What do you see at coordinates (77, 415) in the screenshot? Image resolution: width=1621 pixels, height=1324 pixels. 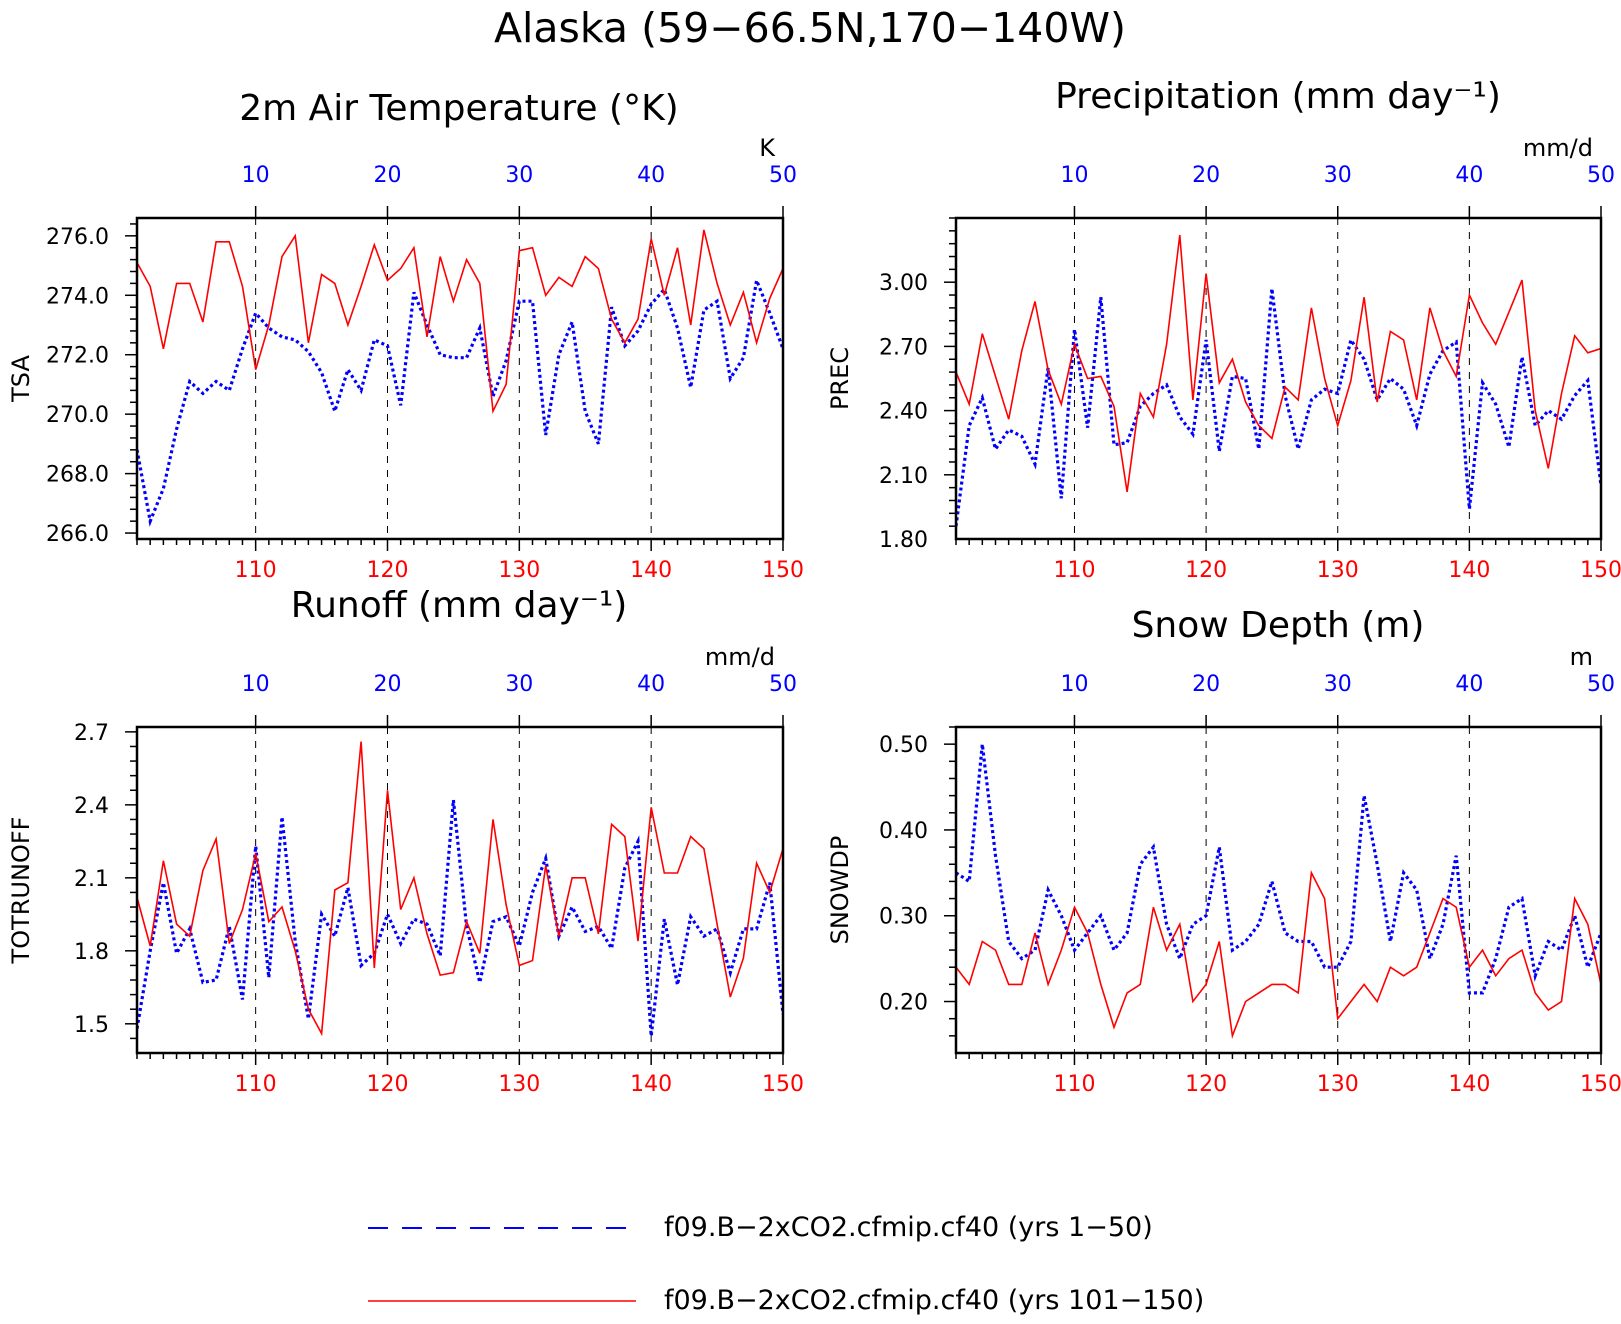 I see `y-tick-label: 270.0` at bounding box center [77, 415].